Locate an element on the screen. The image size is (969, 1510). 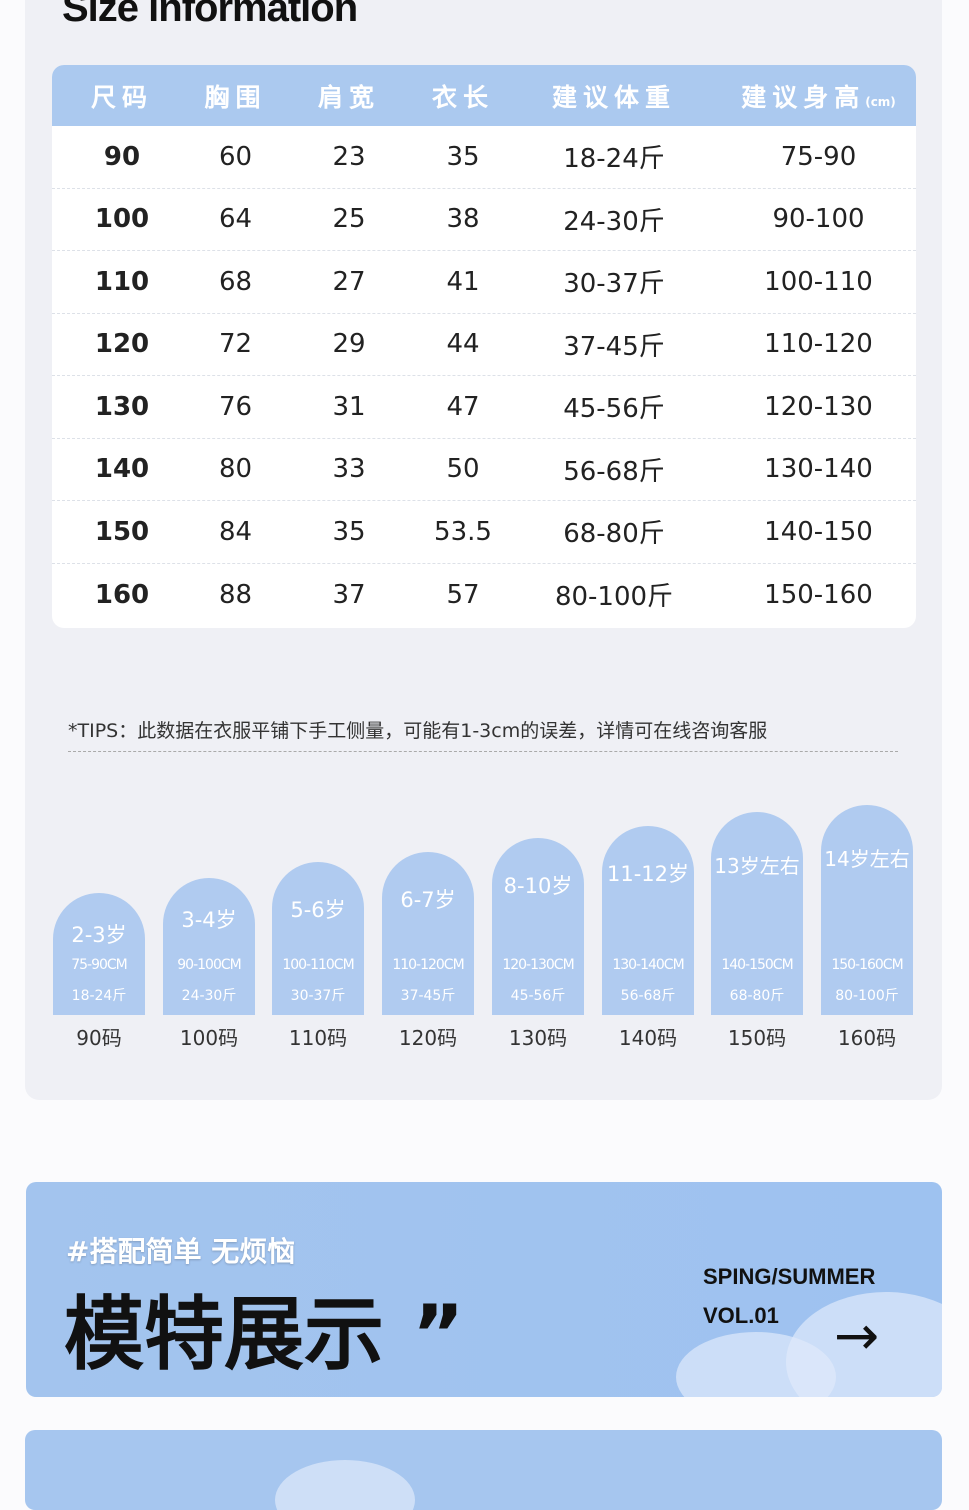
quote-mark: ” is located at coordinates (438, 1334).